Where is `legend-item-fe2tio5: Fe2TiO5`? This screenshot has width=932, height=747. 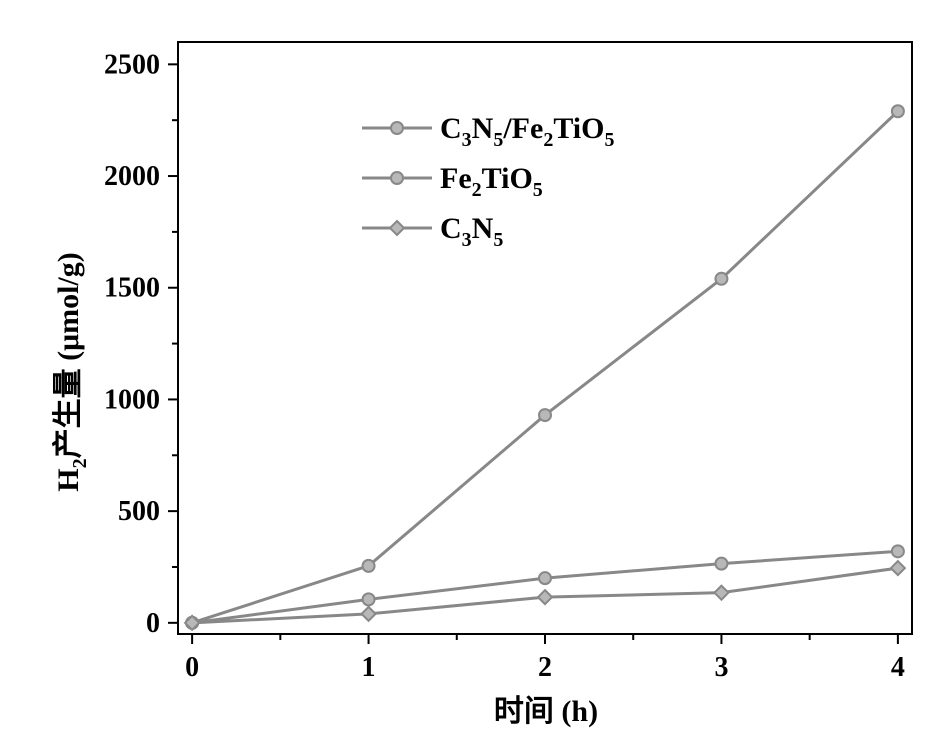 legend-item-fe2tio5: Fe2TiO5 is located at coordinates (452, 181).